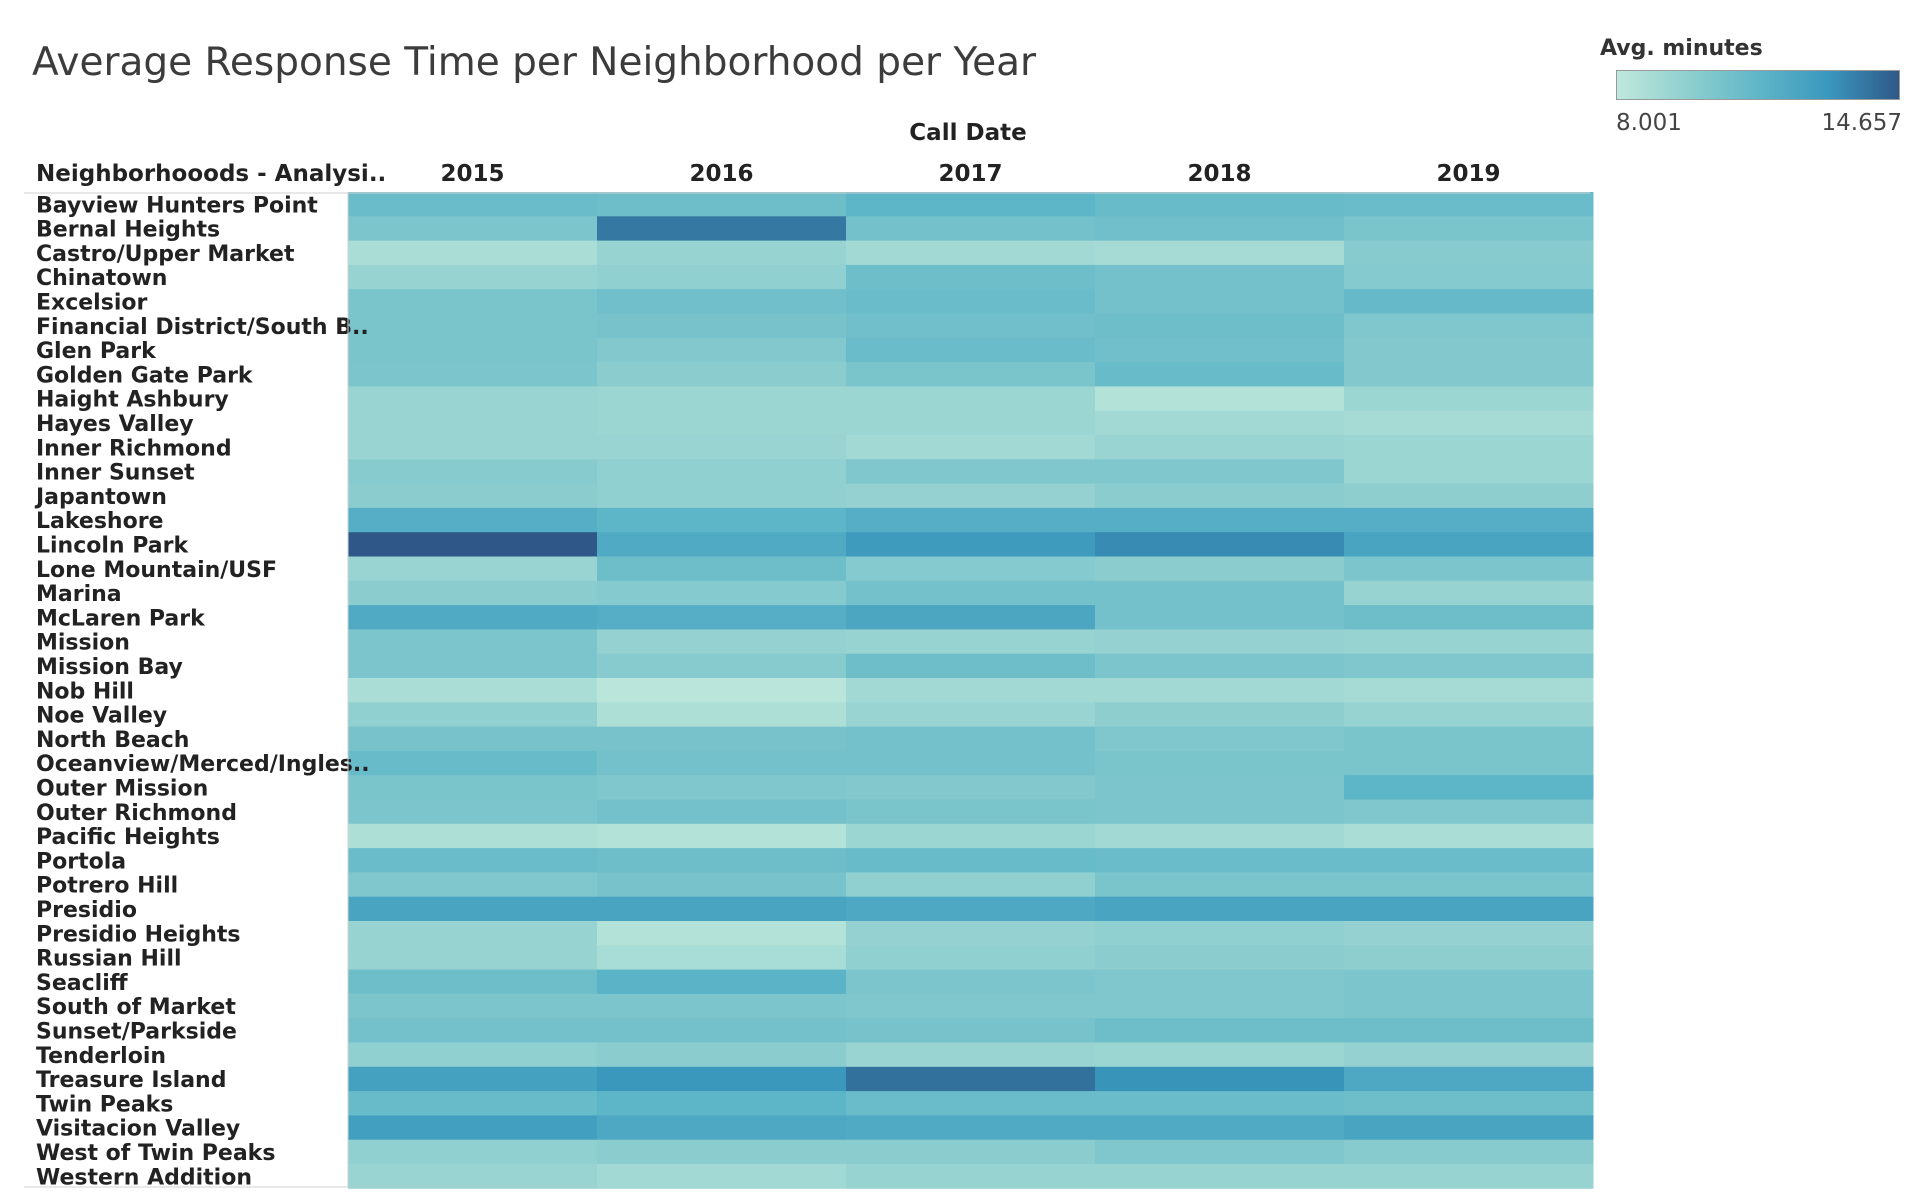  I want to click on row-label: North Beach, so click(112, 740).